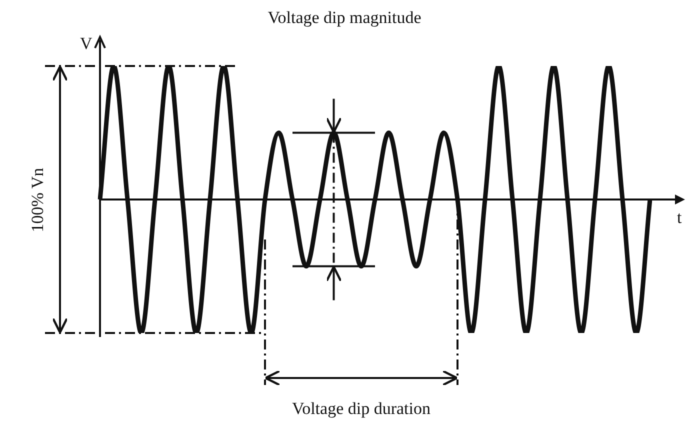  Describe the element at coordinates (361, 409) in the screenshot. I see `text: Voltage dip duration` at that location.